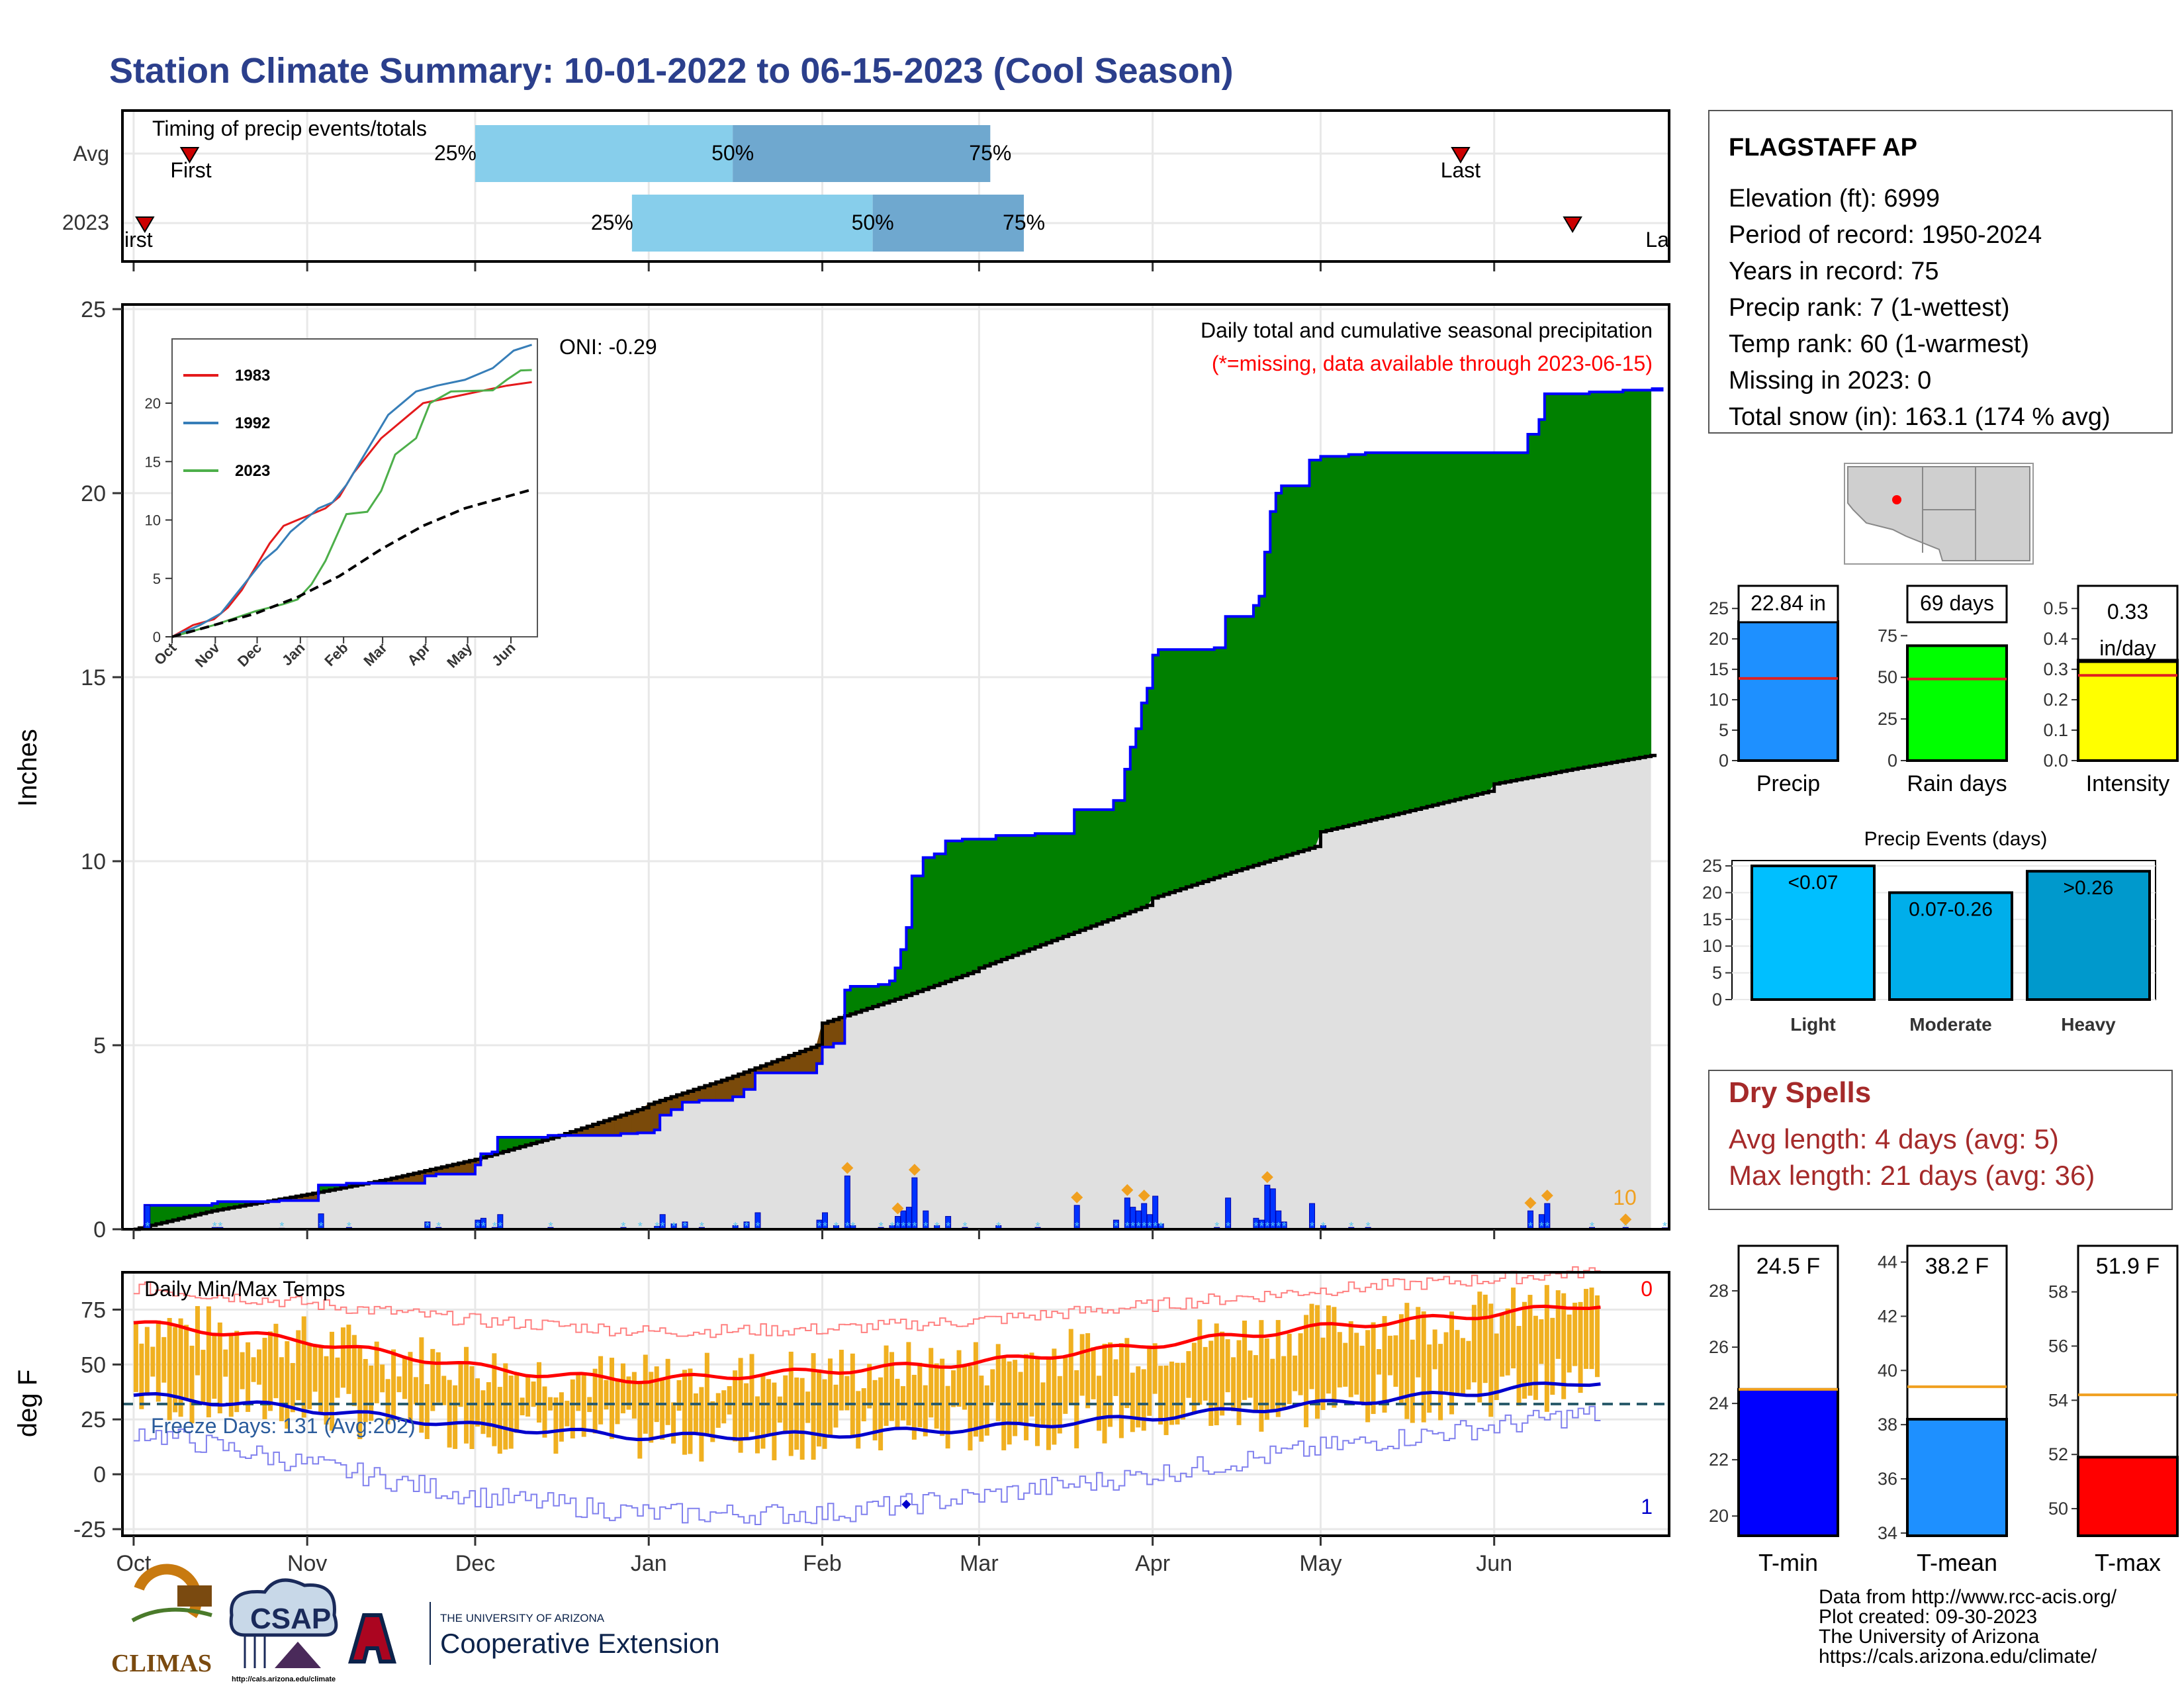  I want to click on temp-summary-bar-t-min, so click(1788, 1462).